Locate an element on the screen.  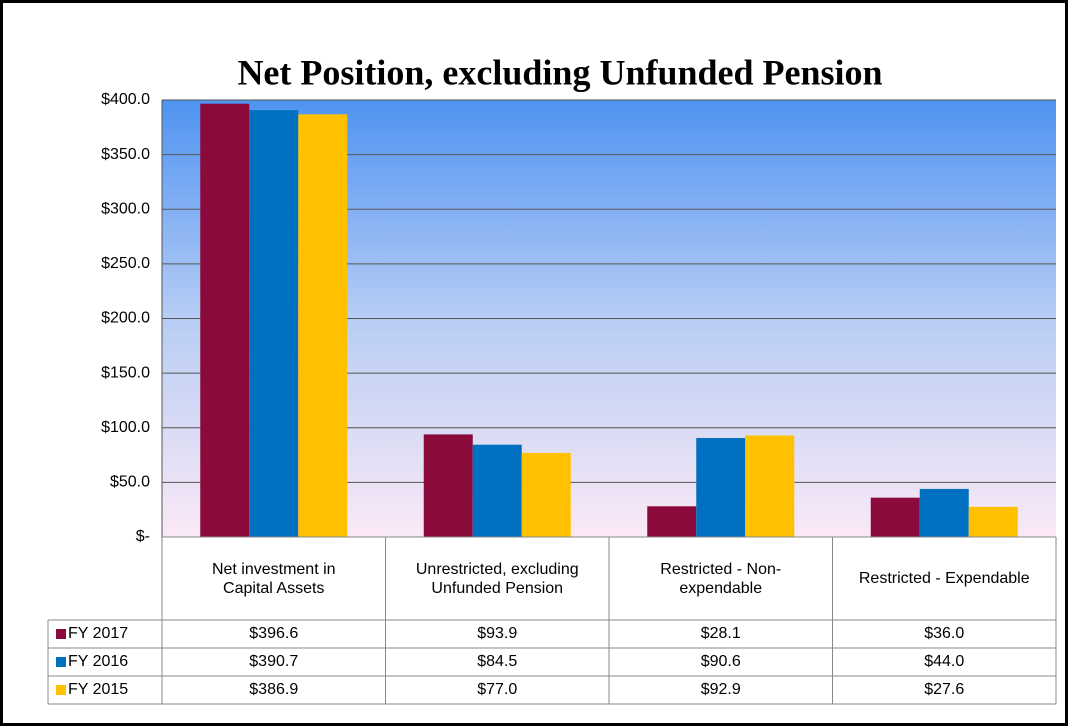
y-tick-label: $250.0 is located at coordinates (125, 263).